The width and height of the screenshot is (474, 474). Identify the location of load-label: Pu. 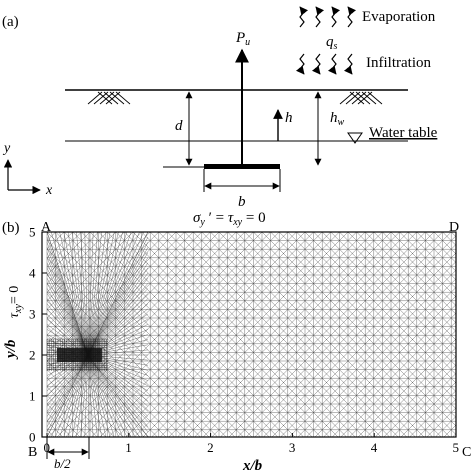
(242, 39).